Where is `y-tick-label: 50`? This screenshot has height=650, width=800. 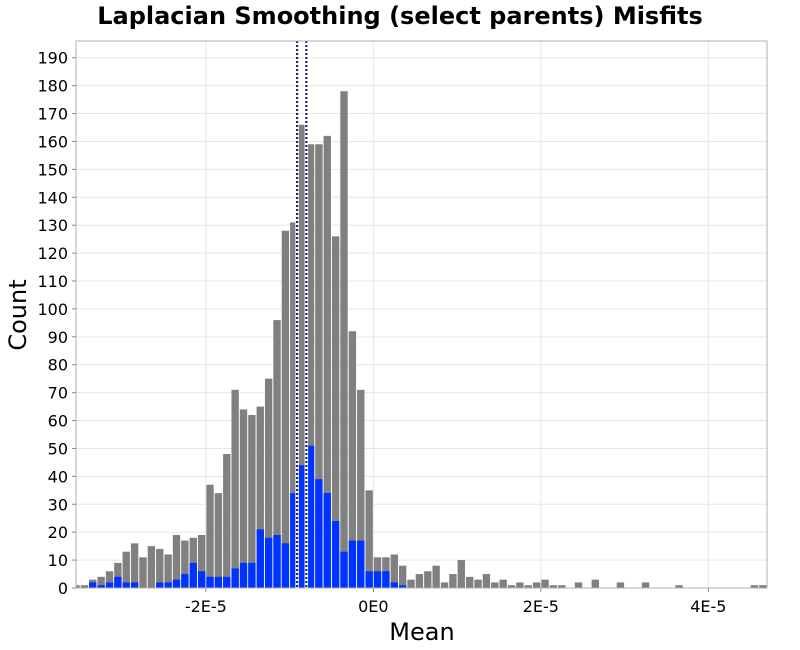 y-tick-label: 50 is located at coordinates (58, 448).